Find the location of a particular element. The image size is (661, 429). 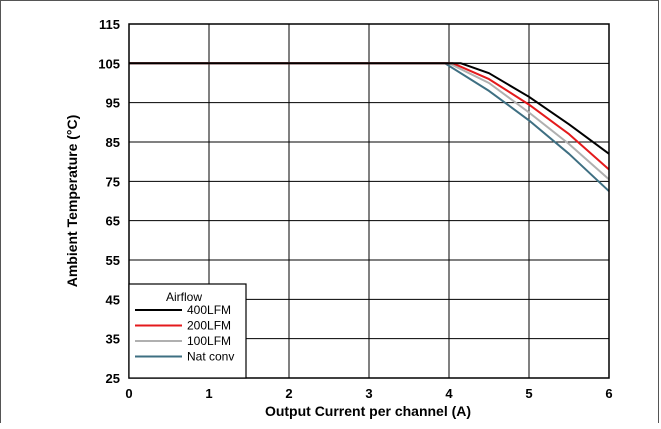

y-tick-label: 105 is located at coordinates (109, 63).